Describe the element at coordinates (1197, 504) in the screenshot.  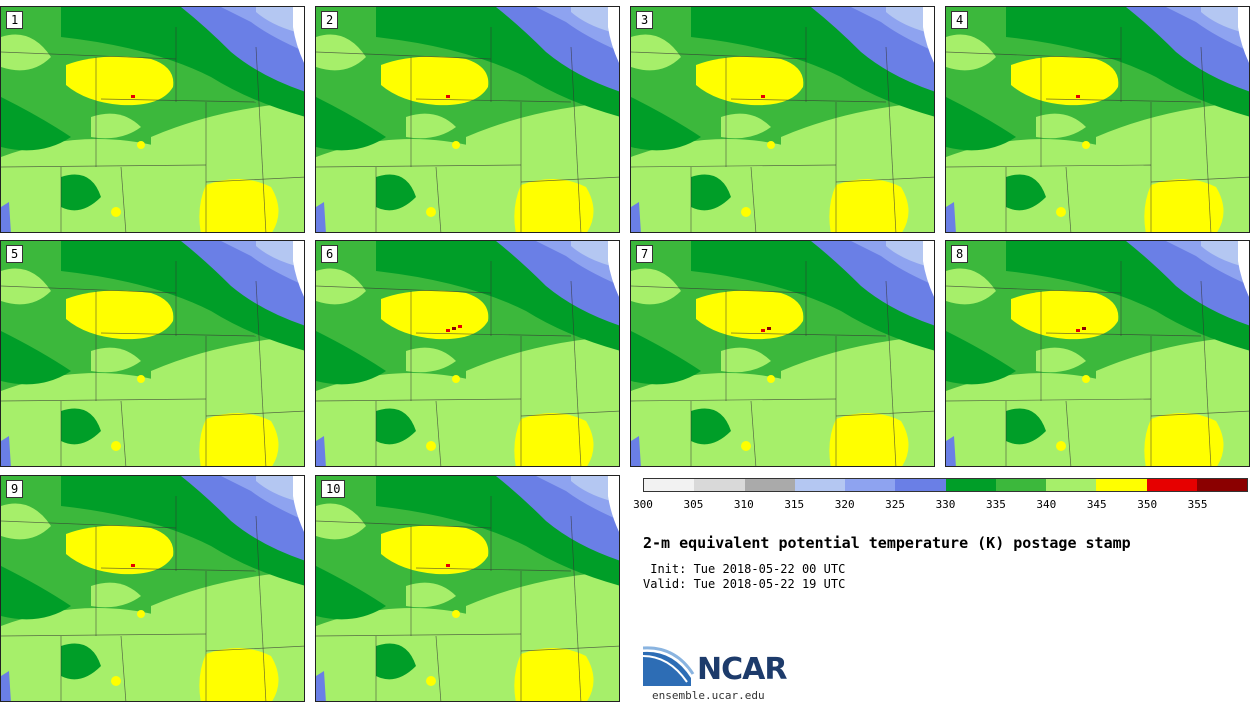
I see `colorbar-tick-label: 355` at that location.